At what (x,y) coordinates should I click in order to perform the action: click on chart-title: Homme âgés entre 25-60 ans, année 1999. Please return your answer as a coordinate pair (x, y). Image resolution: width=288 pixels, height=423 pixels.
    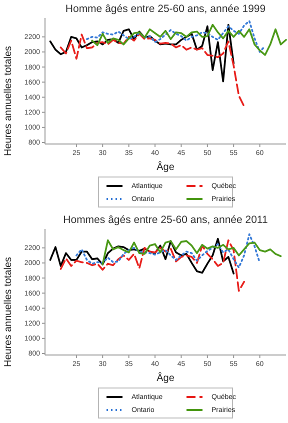
    Looking at the image, I should click on (165, 9).